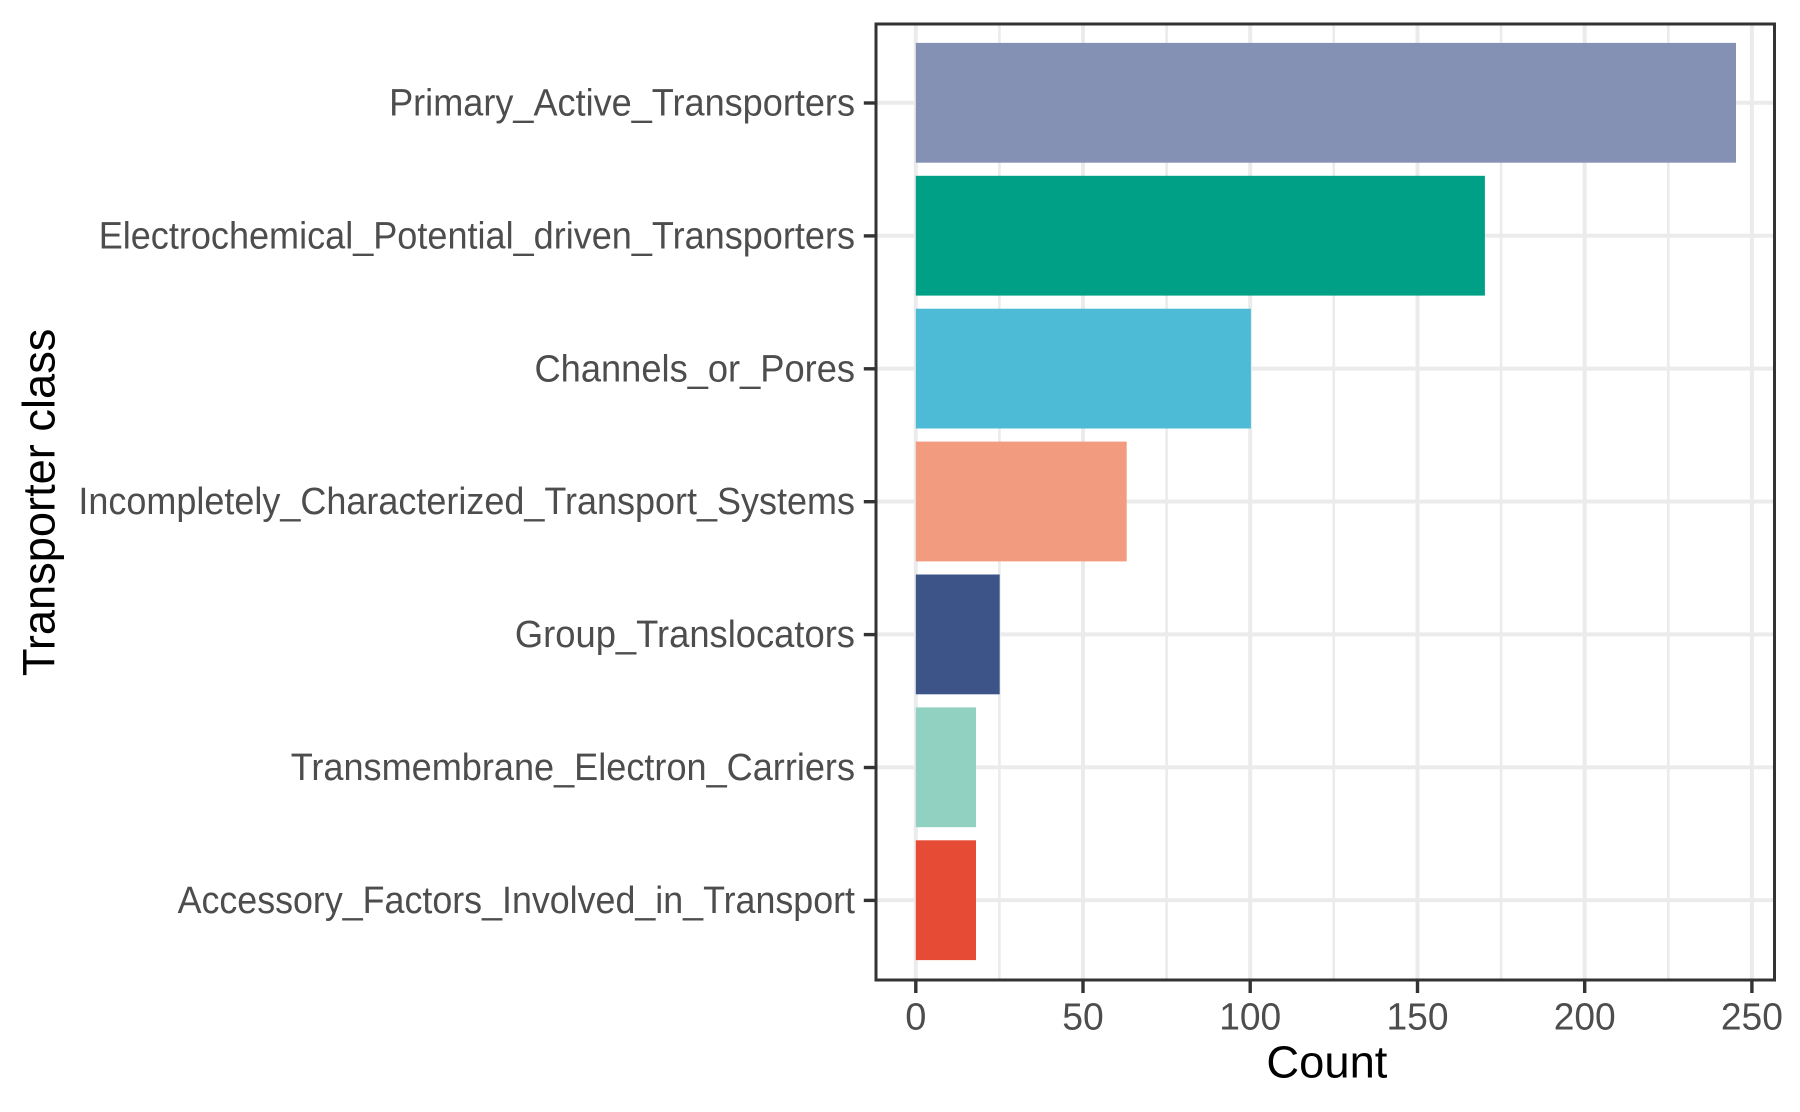 Image resolution: width=1800 pixels, height=1112 pixels. What do you see at coordinates (1752, 1018) in the screenshot?
I see `svg-text: 250` at bounding box center [1752, 1018].